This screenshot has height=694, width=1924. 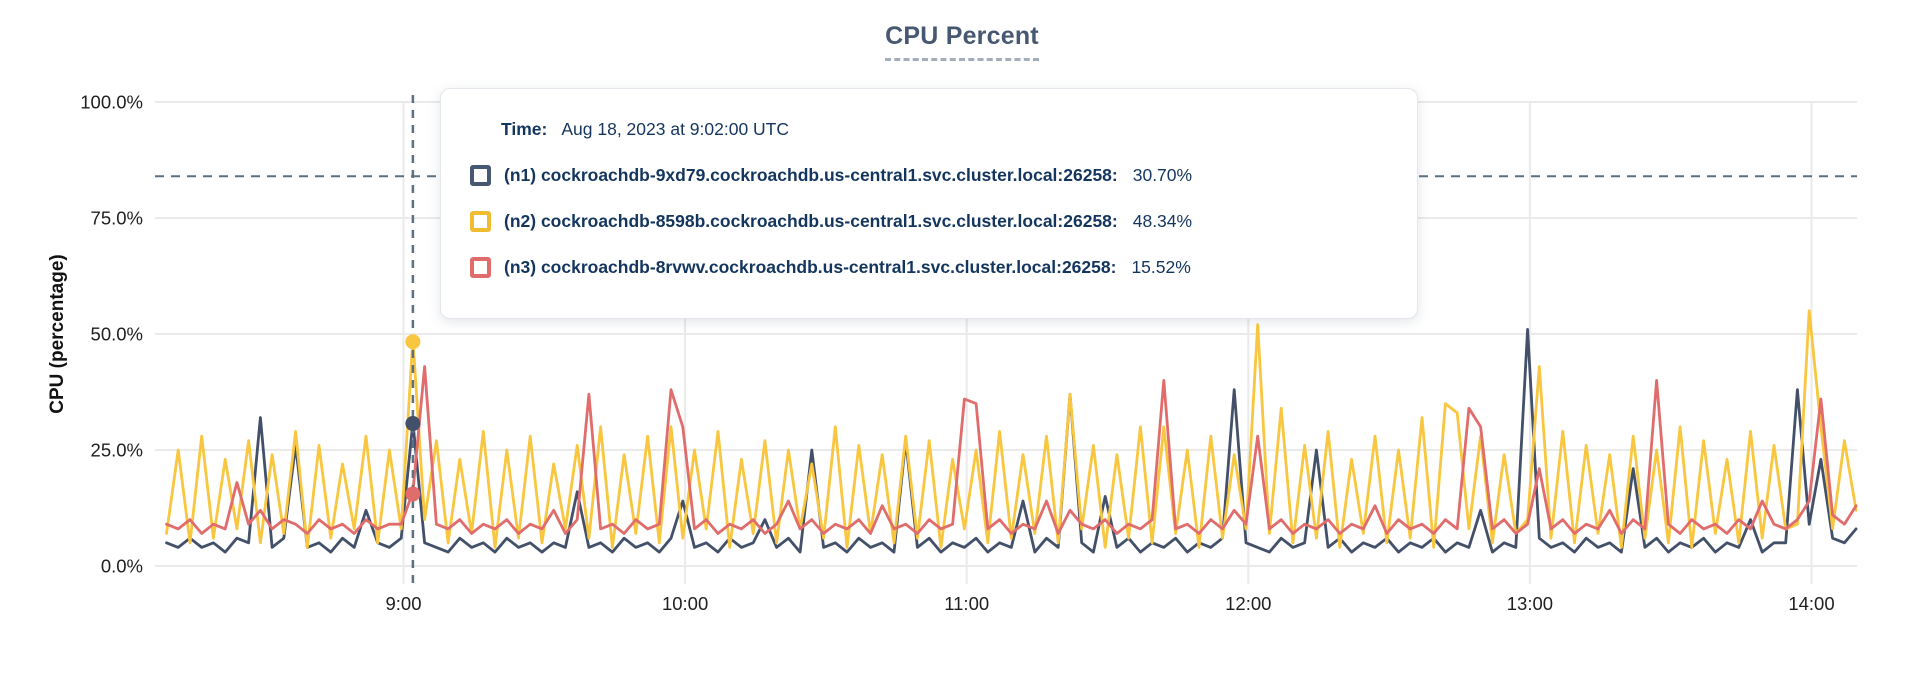 What do you see at coordinates (117, 218) in the screenshot?
I see `y-axis-tick-label: 75.0%` at bounding box center [117, 218].